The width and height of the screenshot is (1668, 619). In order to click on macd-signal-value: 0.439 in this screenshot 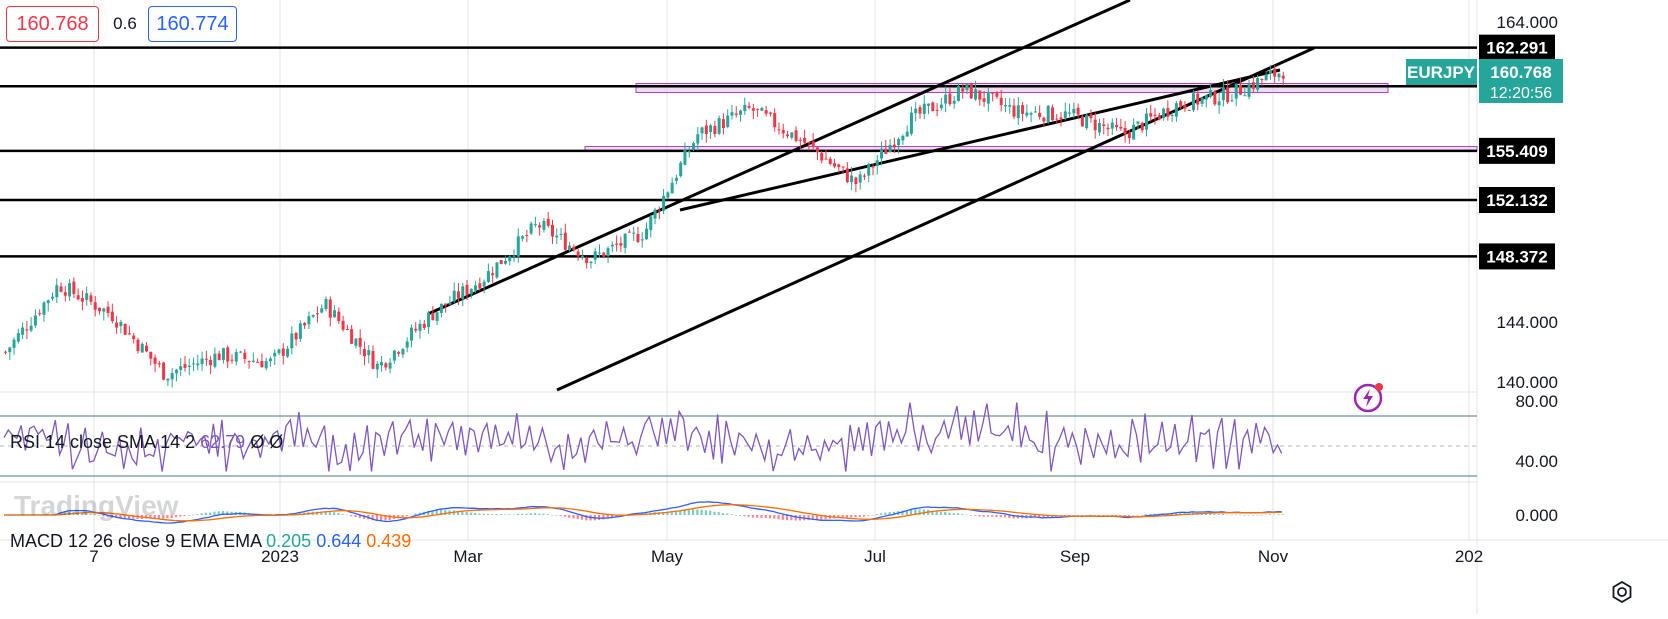, I will do `click(389, 541)`.